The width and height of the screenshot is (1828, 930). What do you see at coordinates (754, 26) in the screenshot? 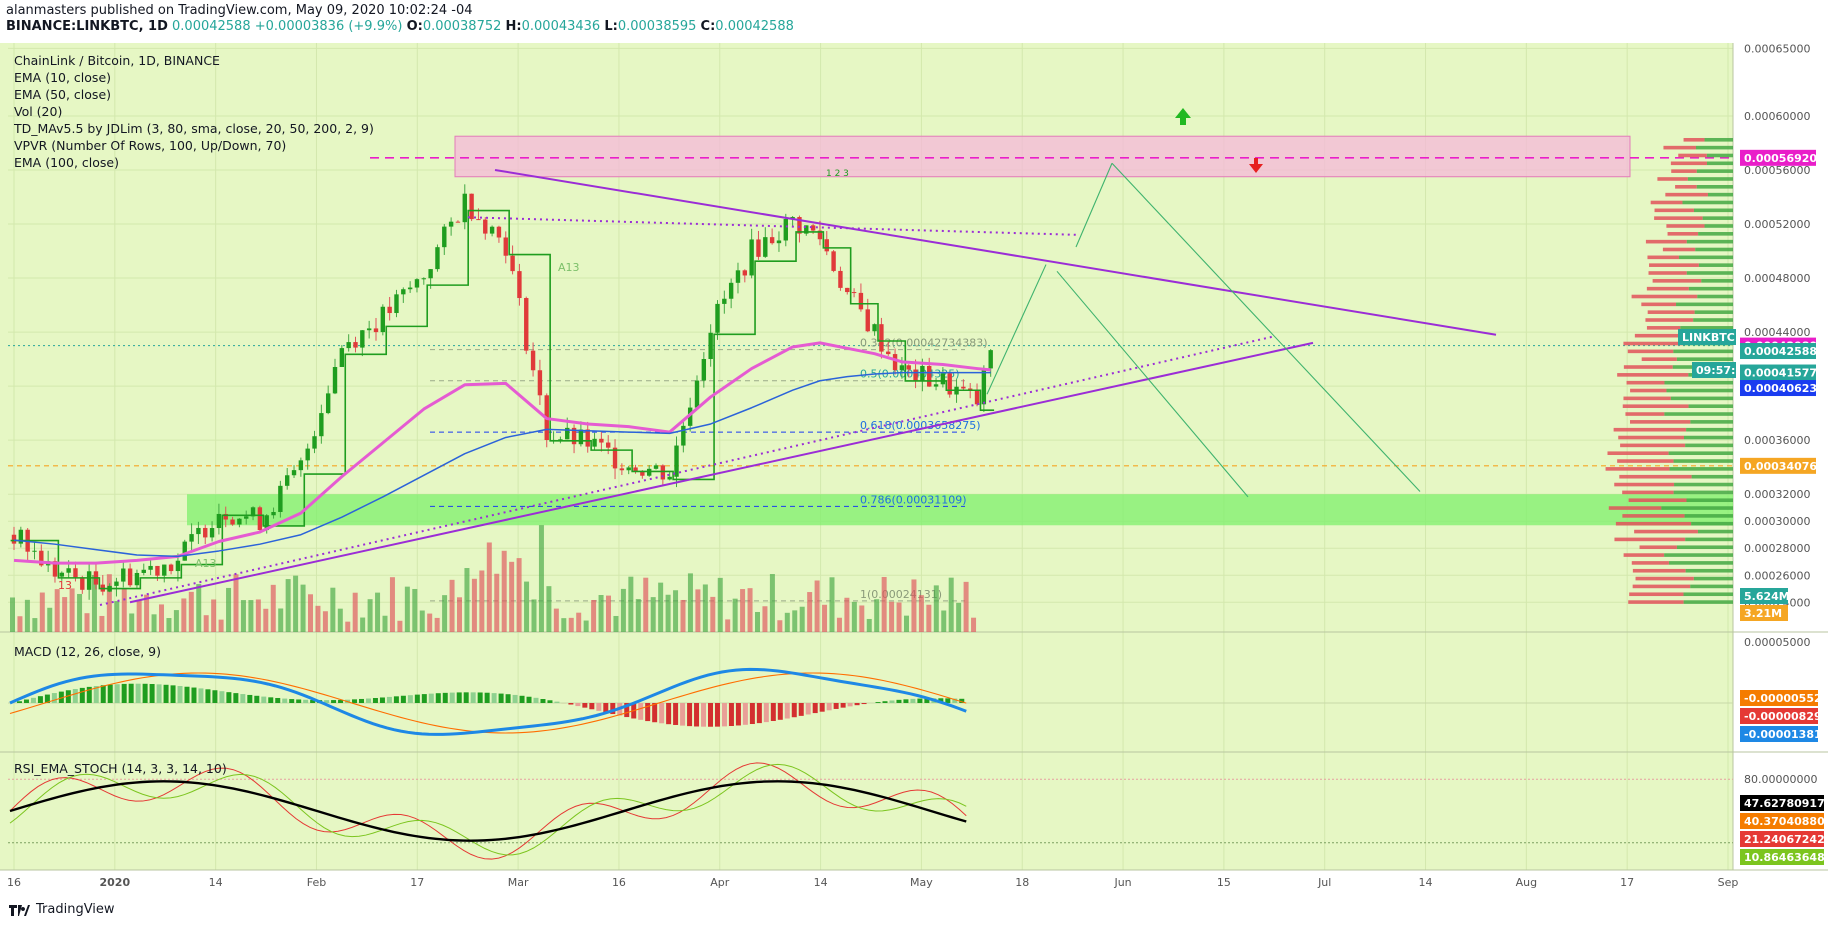
I see `close-value: 0.00042588` at bounding box center [754, 26].